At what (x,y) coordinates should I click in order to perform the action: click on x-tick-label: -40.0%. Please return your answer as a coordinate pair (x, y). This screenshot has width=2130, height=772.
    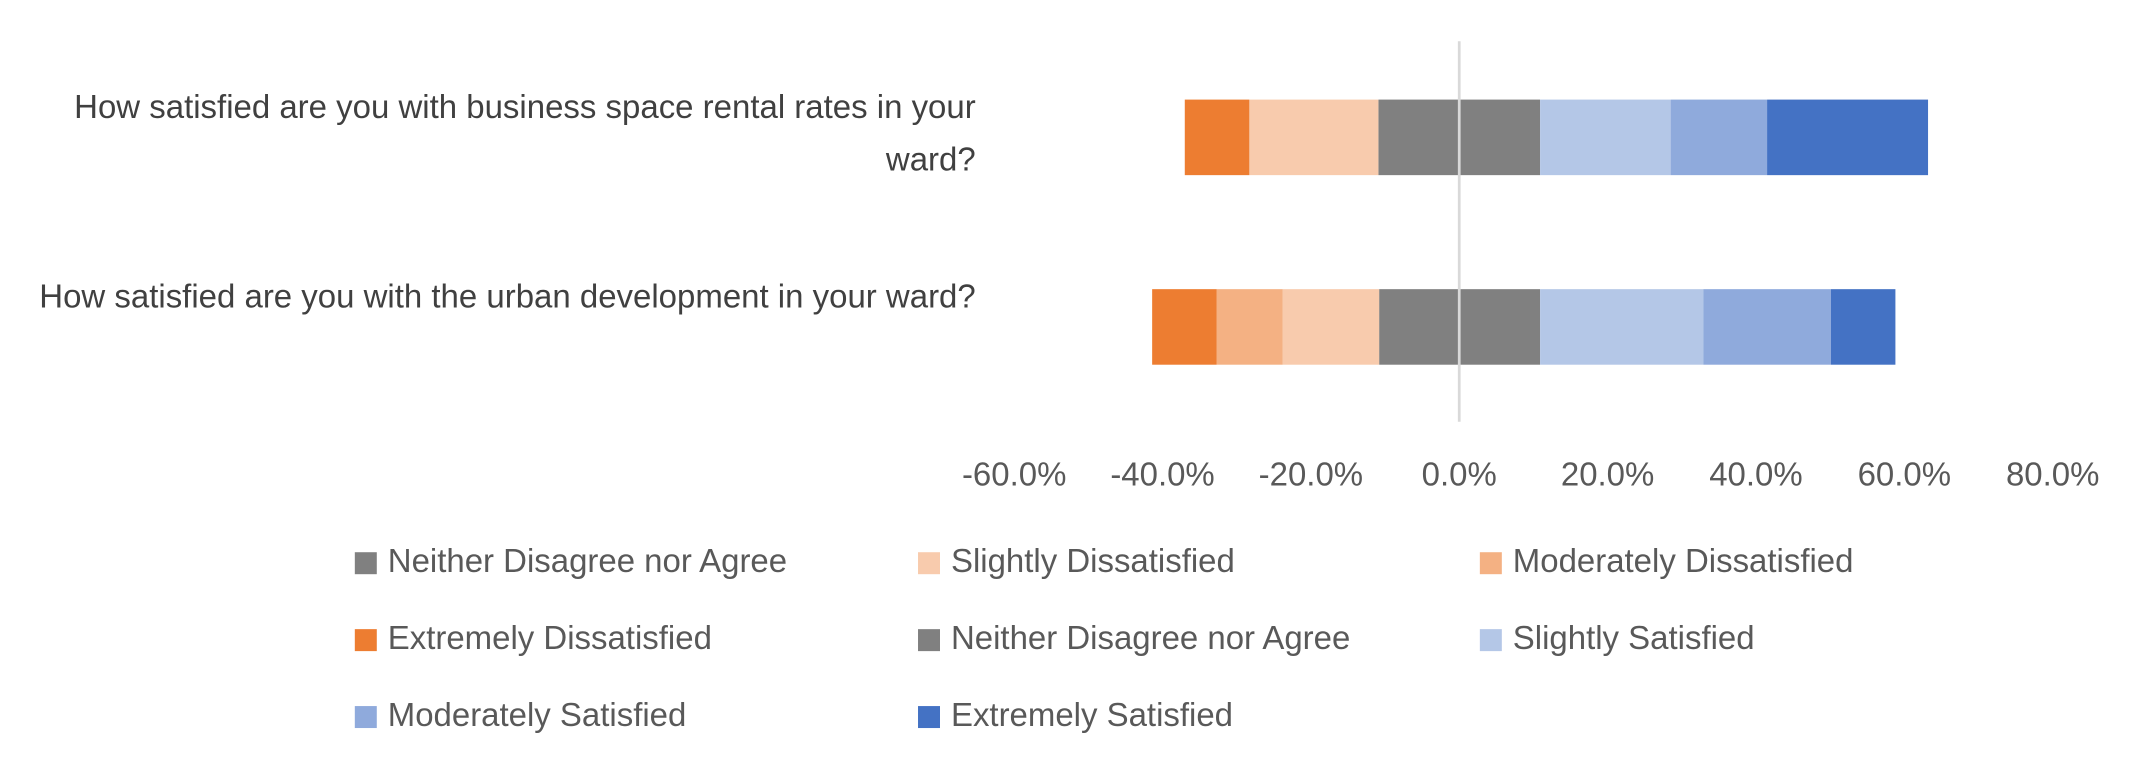
    Looking at the image, I should click on (1162, 473).